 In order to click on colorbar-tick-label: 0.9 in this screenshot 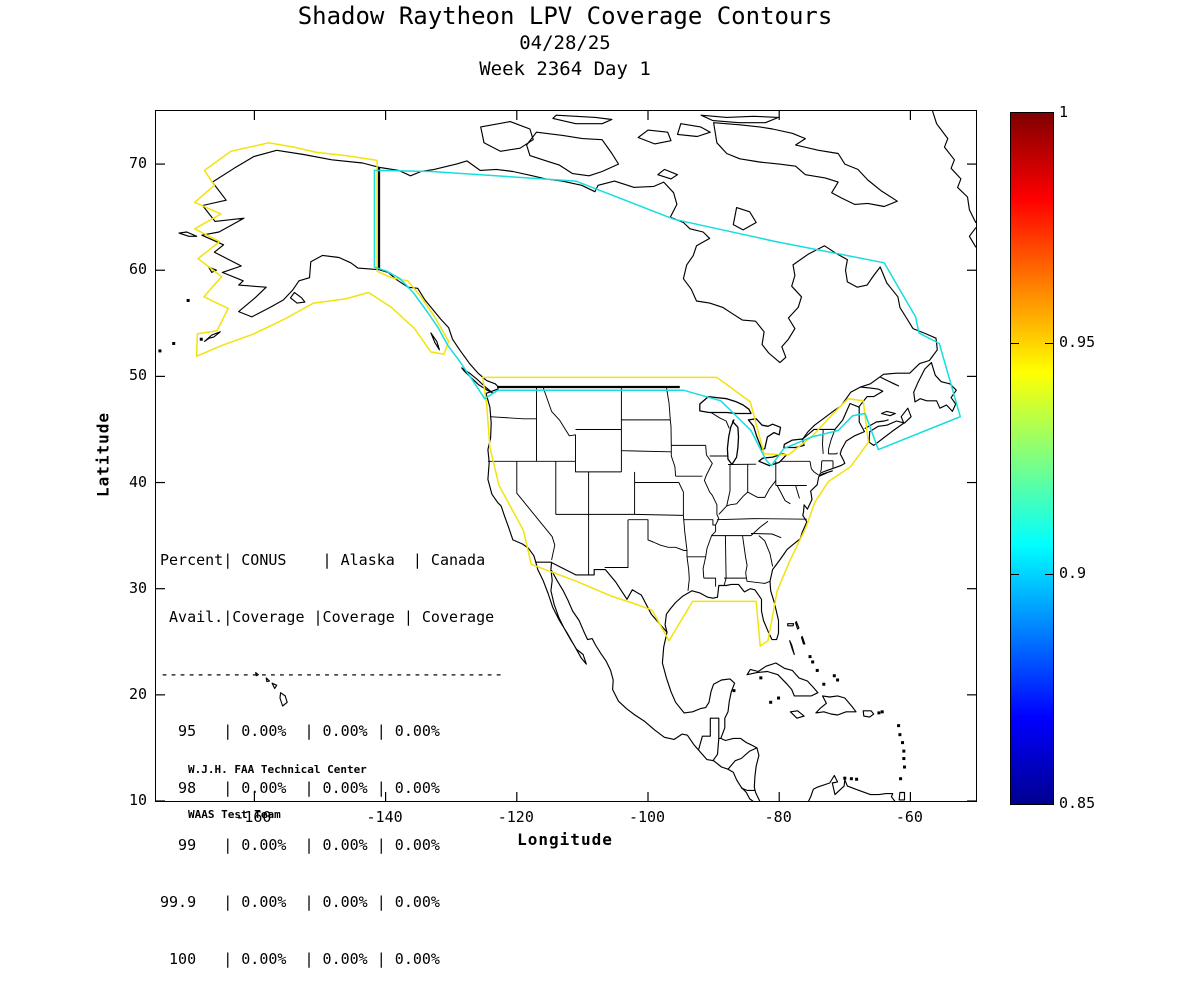, I will do `click(1072, 573)`.